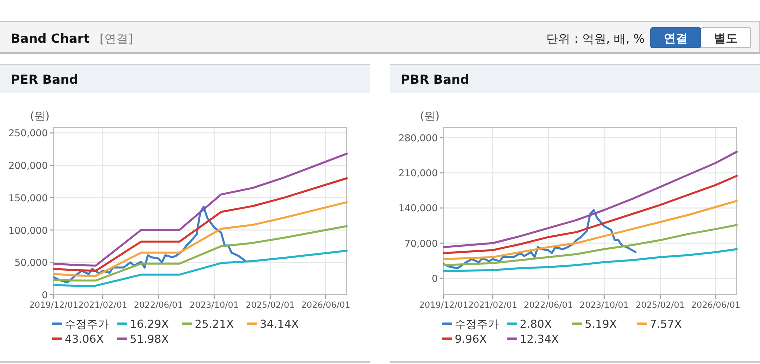  I want to click on legend-label: 9.96X, so click(471, 339).